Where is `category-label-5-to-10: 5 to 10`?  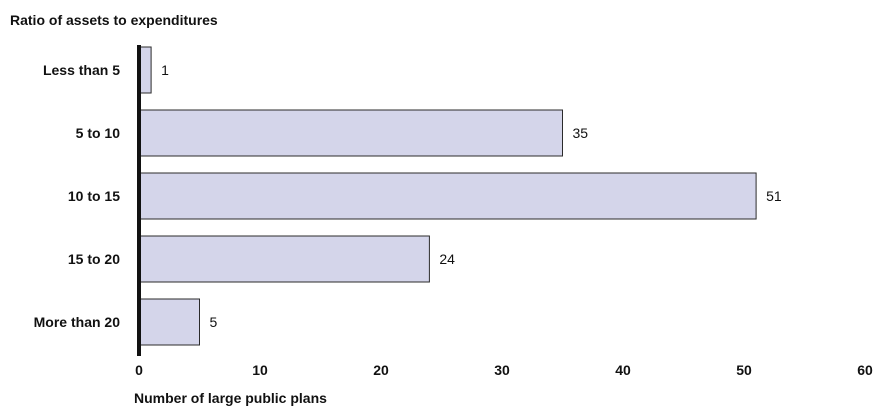 category-label-5-to-10: 5 to 10 is located at coordinates (98, 133).